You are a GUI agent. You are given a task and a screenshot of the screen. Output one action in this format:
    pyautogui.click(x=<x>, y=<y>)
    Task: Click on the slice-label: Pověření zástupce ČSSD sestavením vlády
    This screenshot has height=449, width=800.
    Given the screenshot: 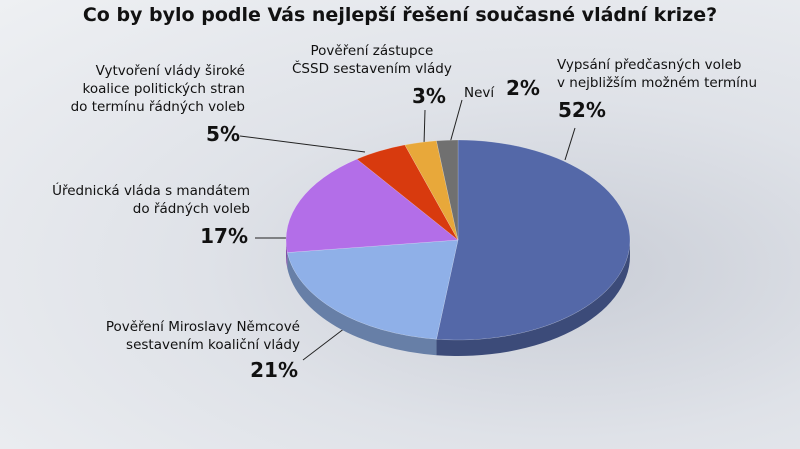 What is the action you would take?
    pyautogui.click(x=372, y=60)
    